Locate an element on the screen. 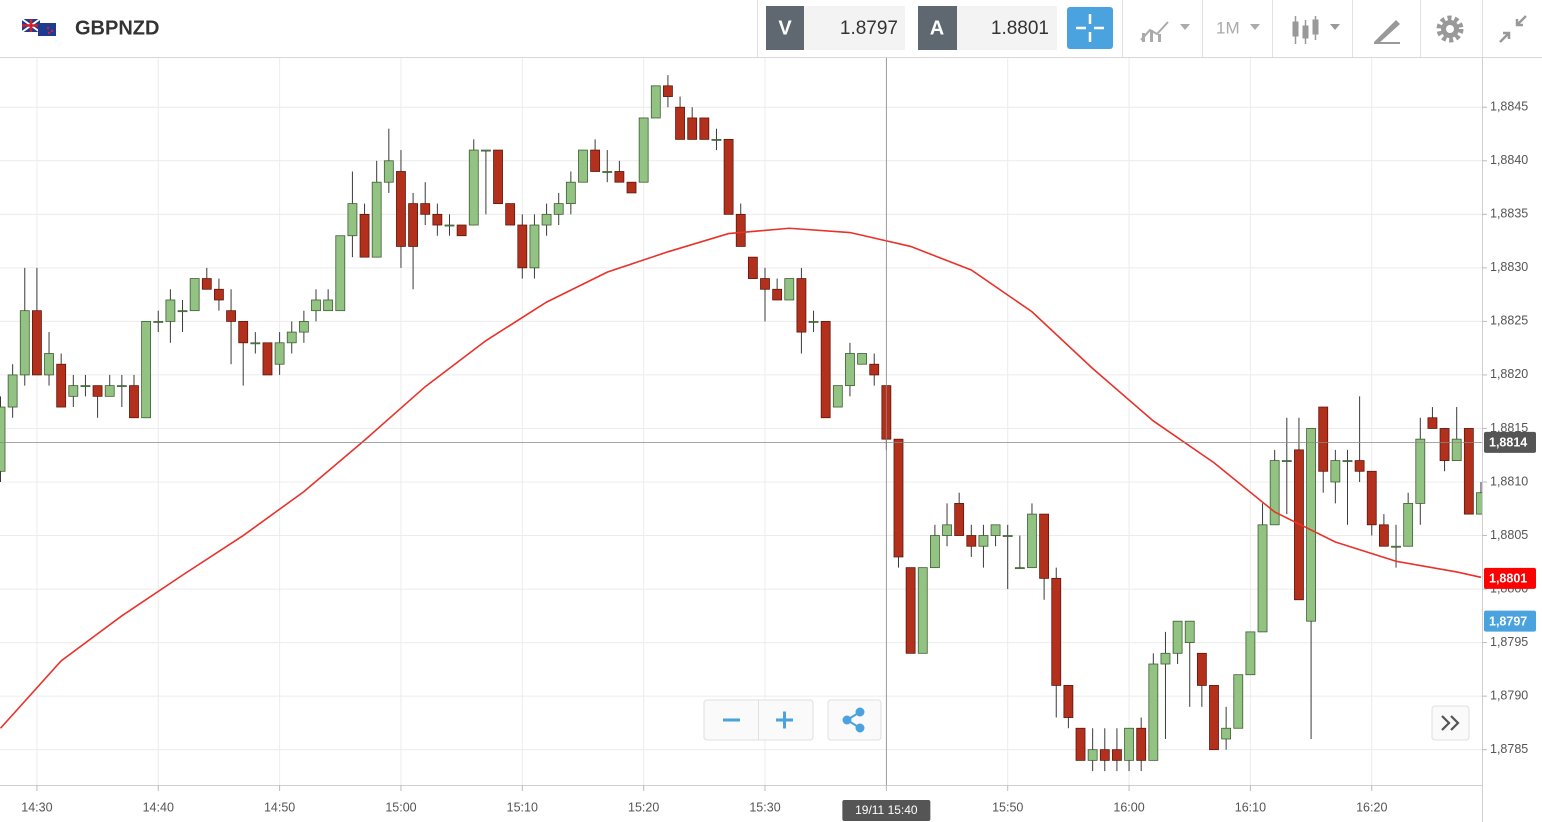  y-tick-label: 1,8825 is located at coordinates (1509, 321).